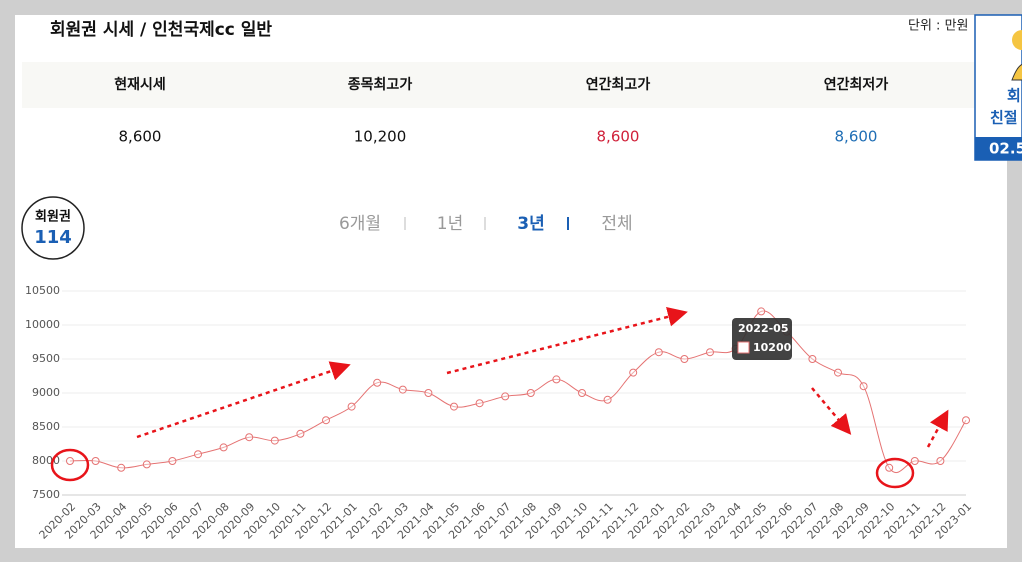 The width and height of the screenshot is (1022, 562). Describe the element at coordinates (46, 426) in the screenshot. I see `y-tick-label: 8500` at that location.